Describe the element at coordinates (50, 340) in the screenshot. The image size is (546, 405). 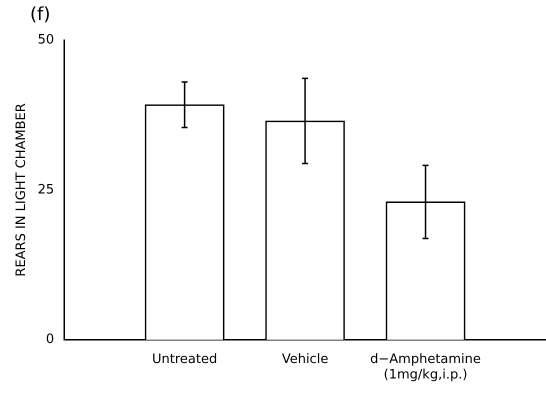
I see `y-tick-label: 0` at that location.